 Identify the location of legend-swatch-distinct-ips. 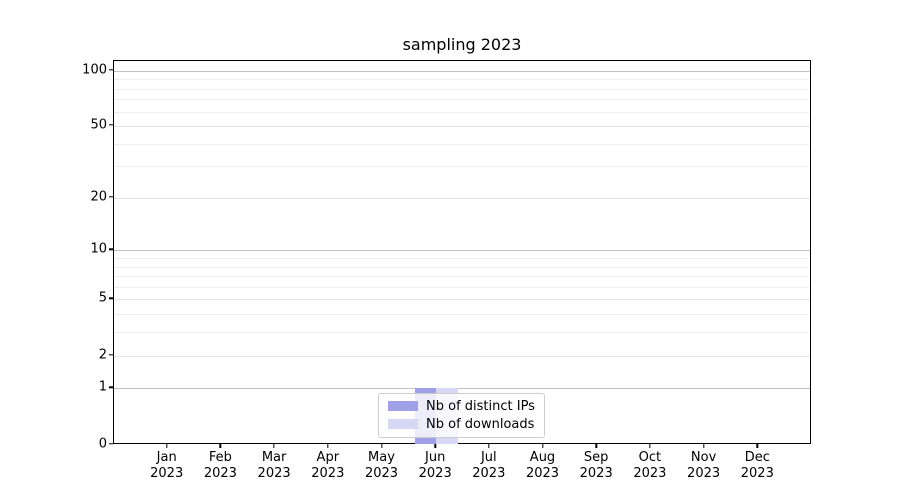
(403, 406).